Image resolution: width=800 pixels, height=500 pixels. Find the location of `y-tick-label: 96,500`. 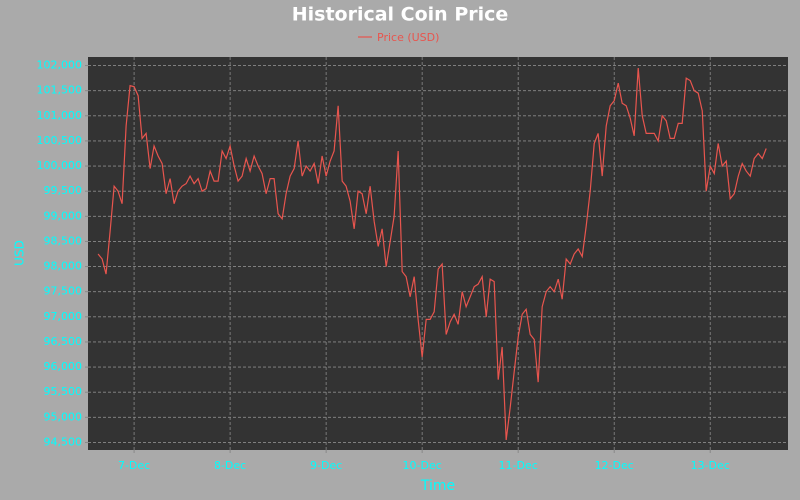

y-tick-label: 96,500 is located at coordinates (63, 341).